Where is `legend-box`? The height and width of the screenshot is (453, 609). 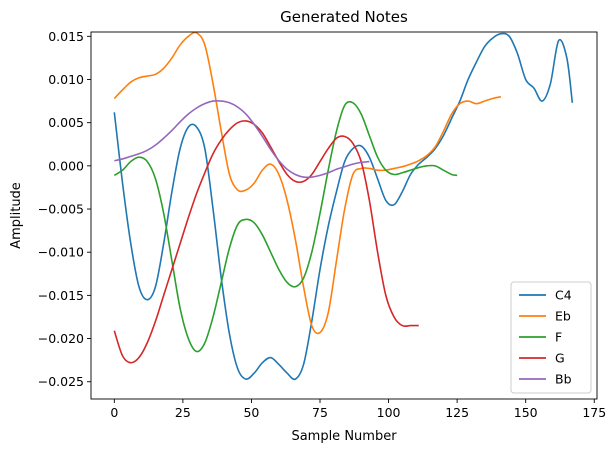
legend-box is located at coordinates (551, 337).